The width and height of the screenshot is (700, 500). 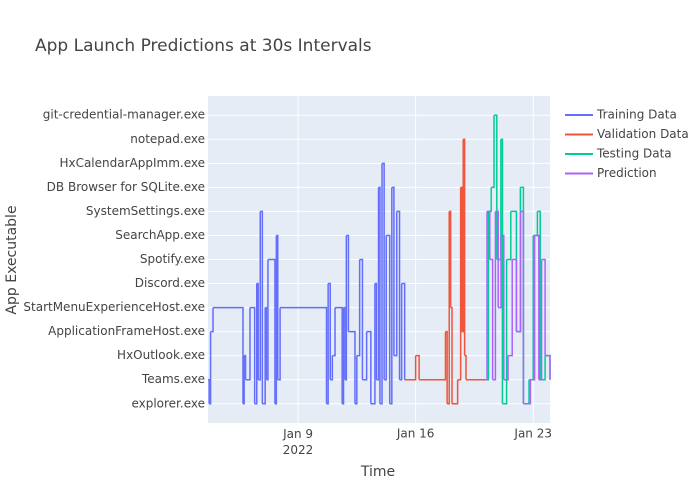 What do you see at coordinates (643, 134) in the screenshot?
I see `legend-label: Validation Data` at bounding box center [643, 134].